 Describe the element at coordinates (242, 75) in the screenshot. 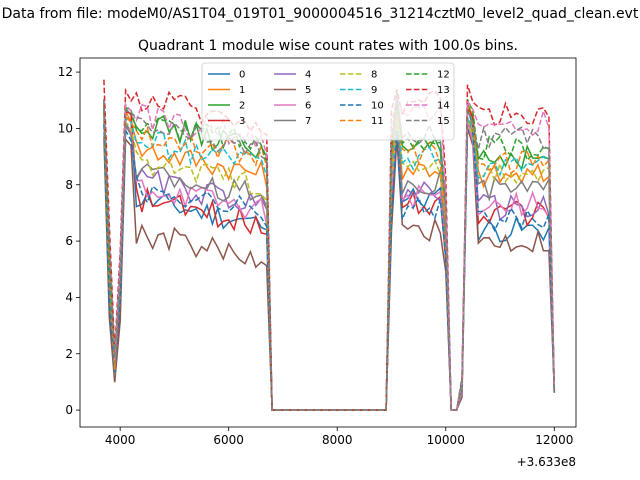

I see `legend-label-0: 0` at that location.